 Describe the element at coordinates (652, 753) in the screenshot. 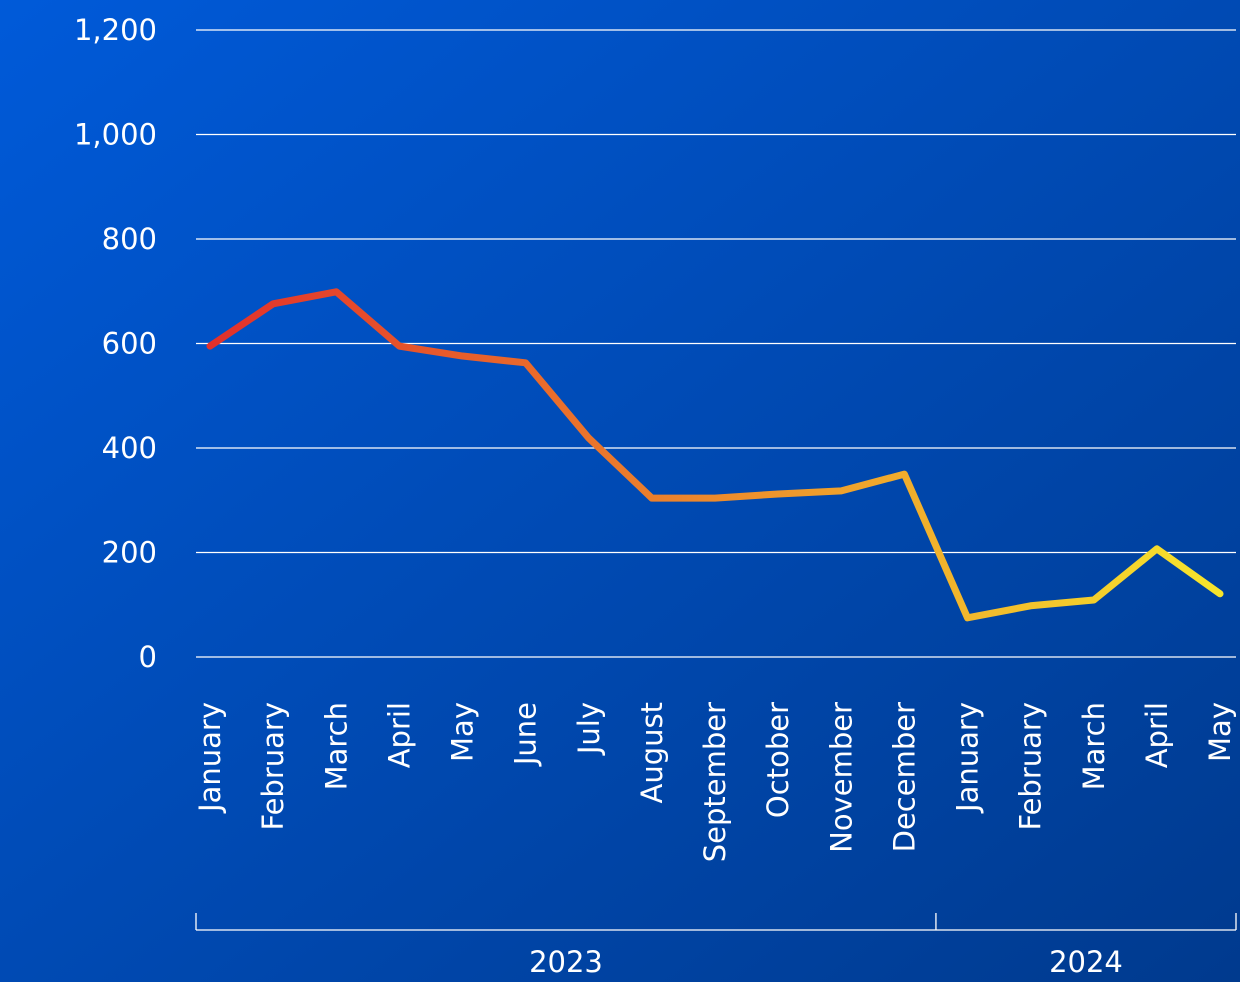

I see `x-tick-label: August` at that location.